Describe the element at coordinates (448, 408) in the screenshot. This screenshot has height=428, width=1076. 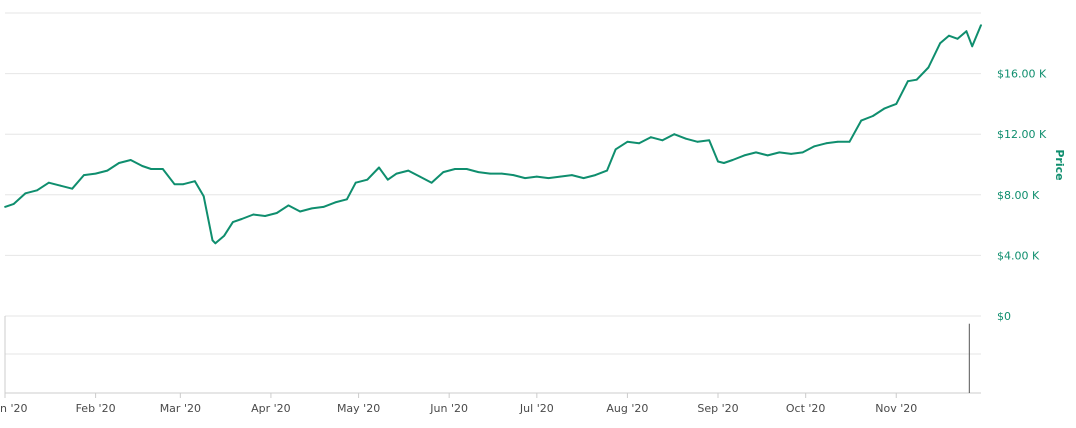
I see `x-tick-label: Jun '20` at that location.